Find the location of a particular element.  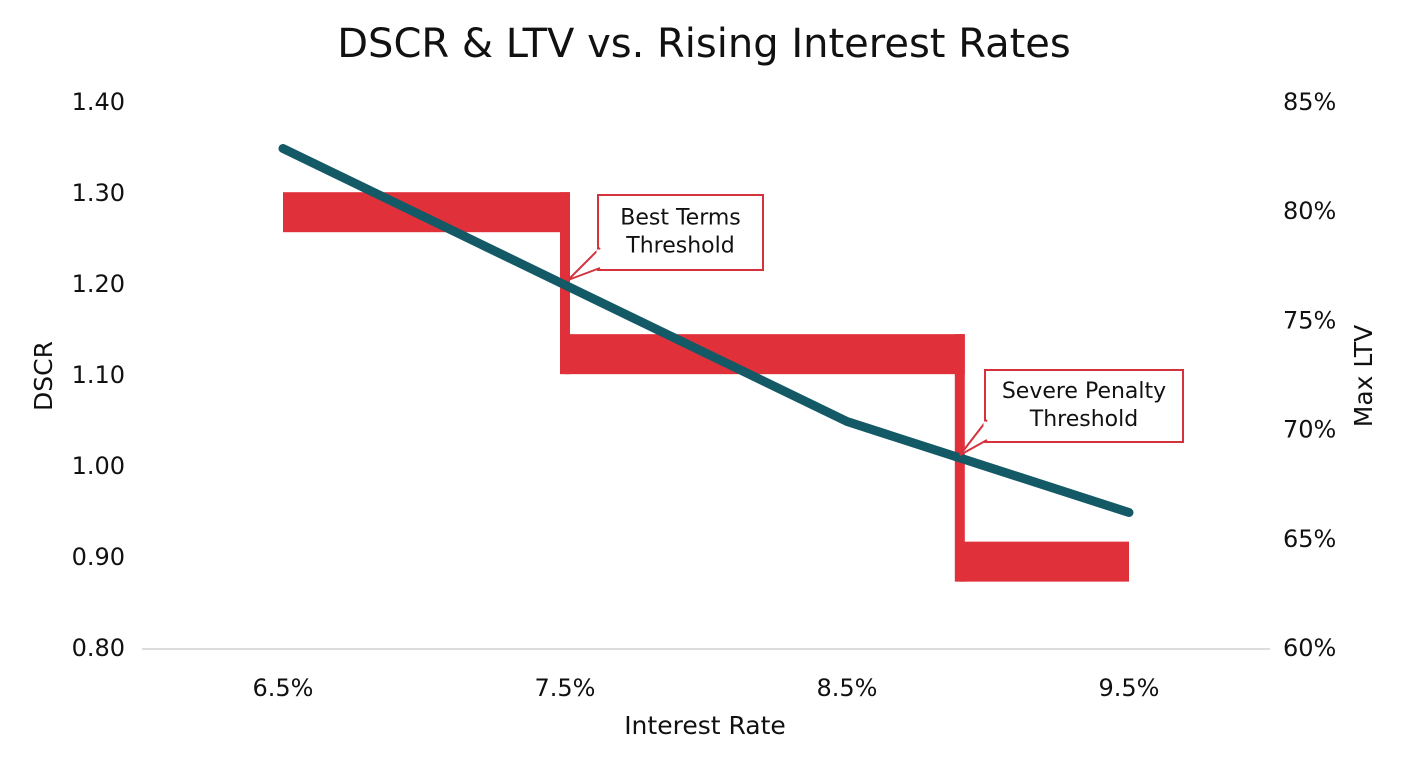

x-tick-label: 7.5% is located at coordinates (565, 688).